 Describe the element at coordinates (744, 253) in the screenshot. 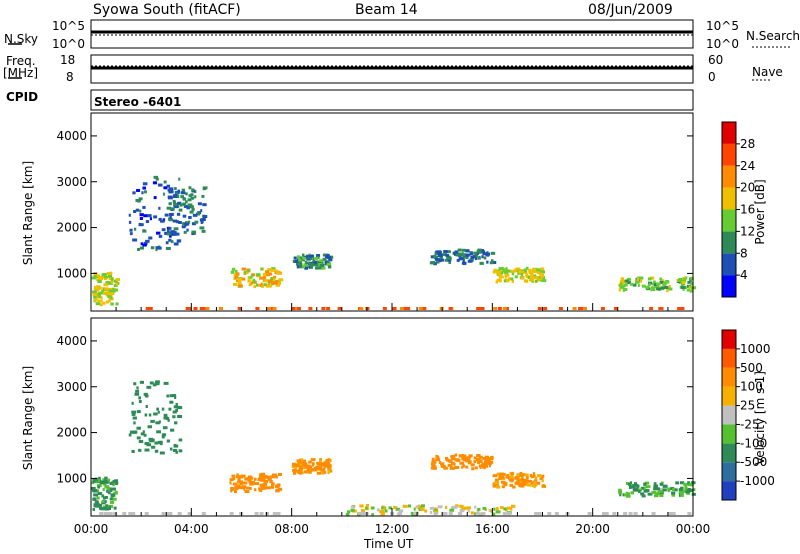

I see `power-colorbar-tick-label-1: 8` at that location.